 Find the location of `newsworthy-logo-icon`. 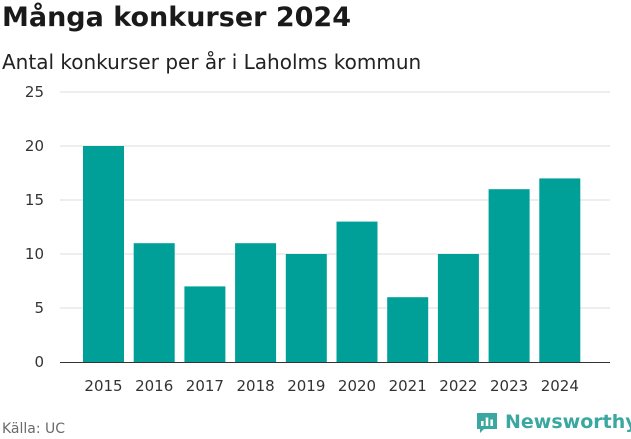

newsworthy-logo-icon is located at coordinates (487, 423).